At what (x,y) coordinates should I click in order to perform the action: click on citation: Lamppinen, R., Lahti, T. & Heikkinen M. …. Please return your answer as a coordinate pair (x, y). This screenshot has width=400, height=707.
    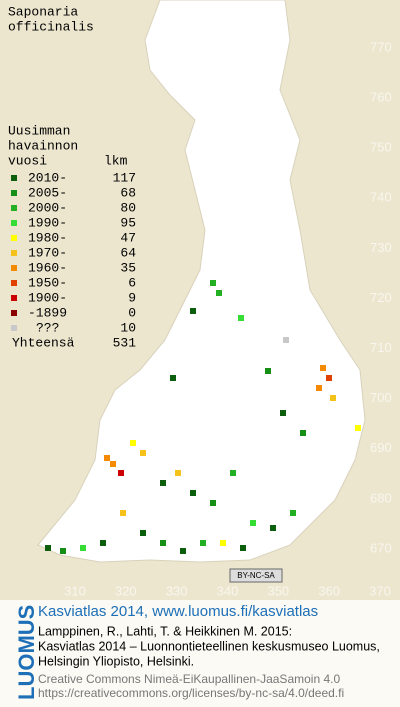
    Looking at the image, I should click on (165, 631).